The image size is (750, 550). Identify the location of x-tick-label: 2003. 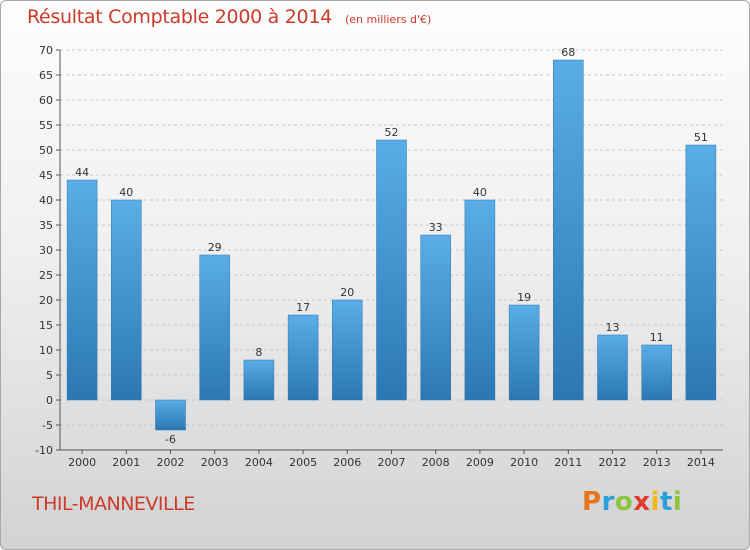
(215, 462).